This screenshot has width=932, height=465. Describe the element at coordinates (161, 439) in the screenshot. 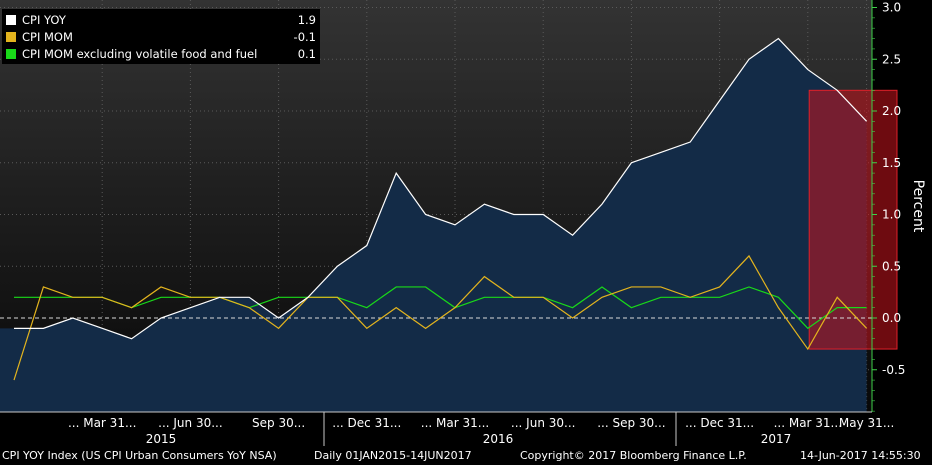

I see `year-label: 2015` at that location.